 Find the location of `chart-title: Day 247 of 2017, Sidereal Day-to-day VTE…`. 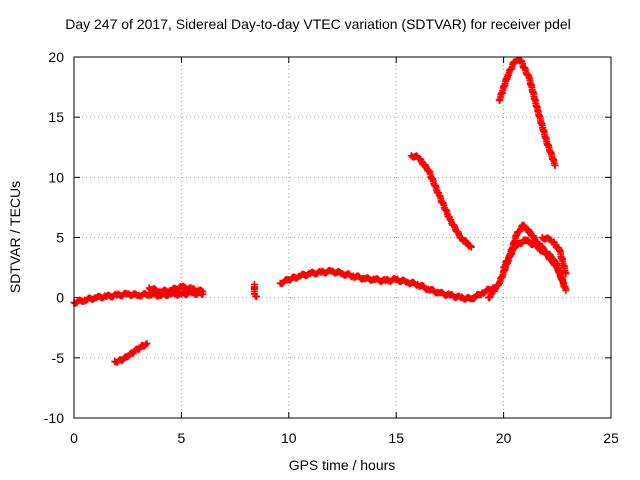

chart-title: Day 247 of 2017, Sidereal Day-to-day VTE… is located at coordinates (318, 24).